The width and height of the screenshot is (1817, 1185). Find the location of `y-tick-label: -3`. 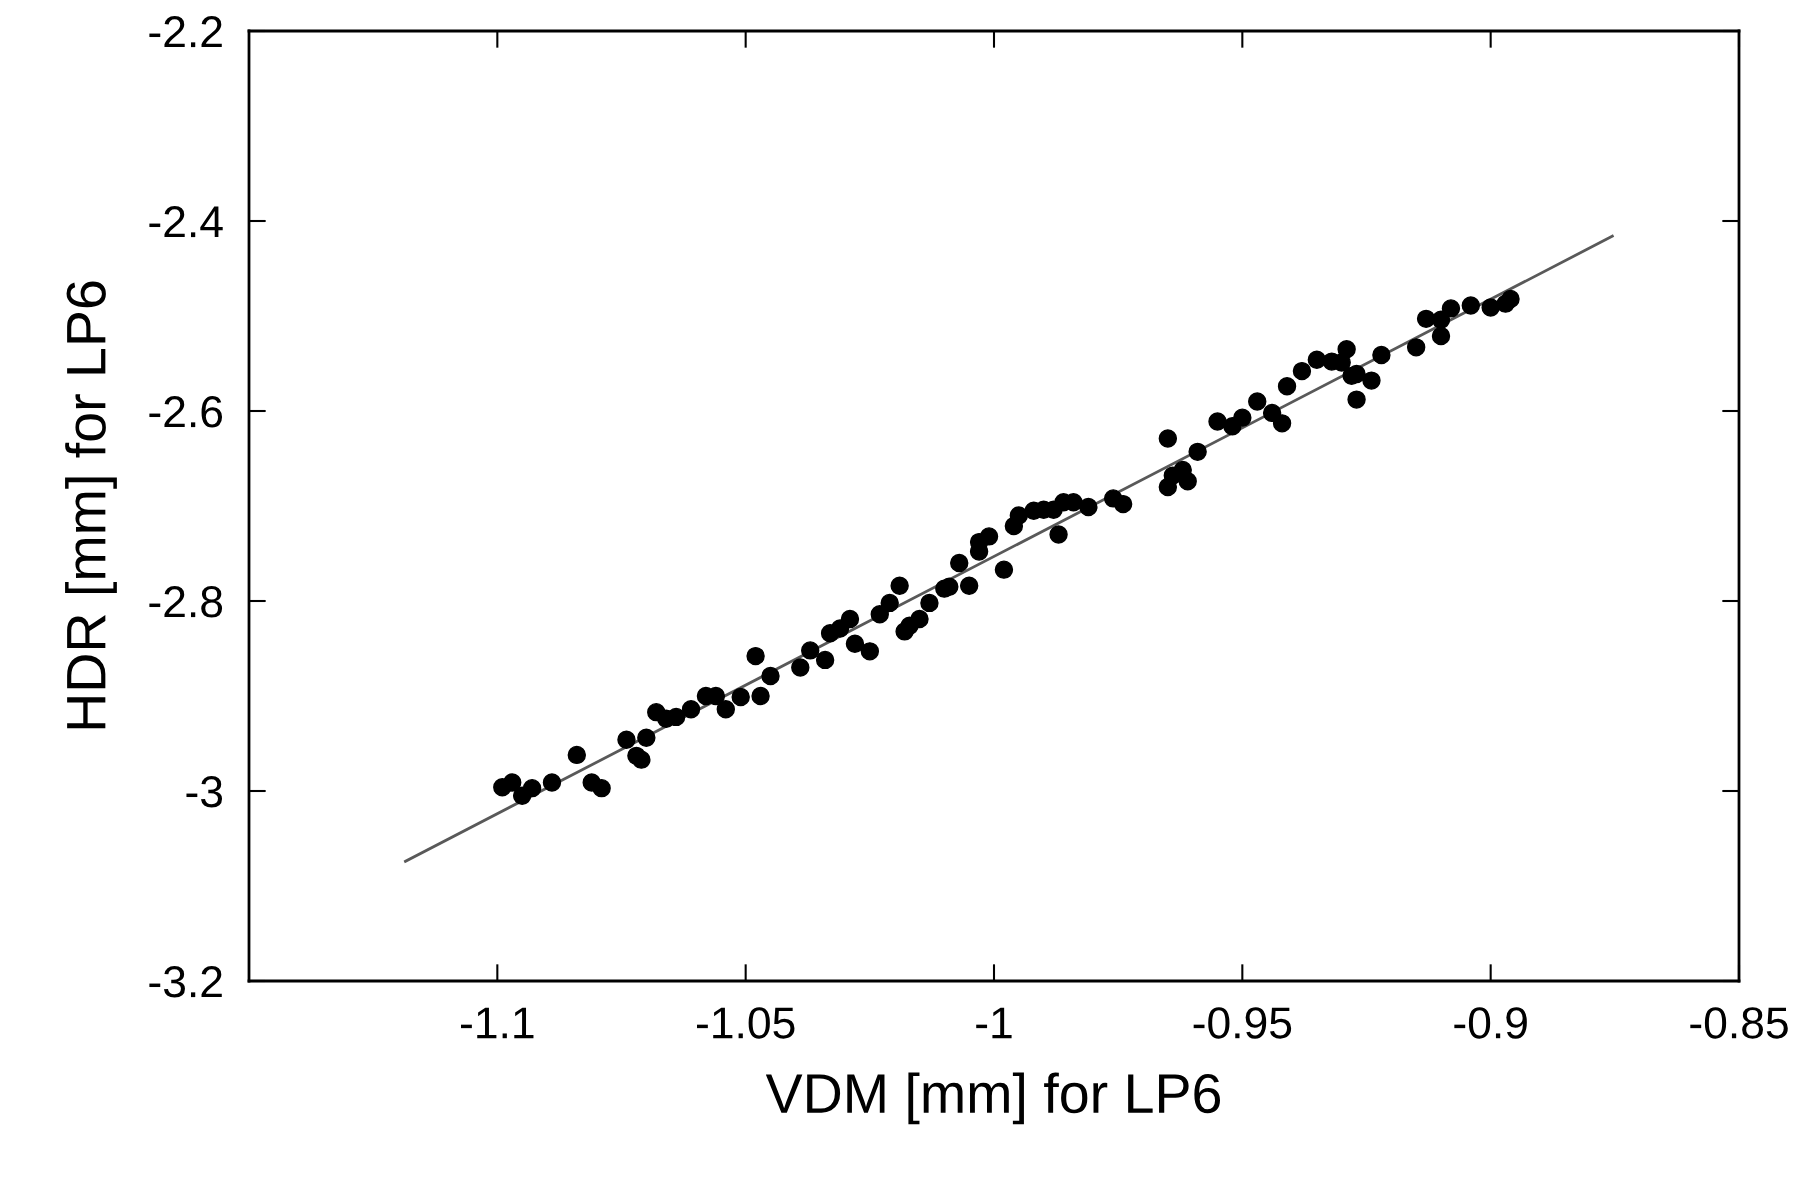

y-tick-label: -3 is located at coordinates (204, 792).